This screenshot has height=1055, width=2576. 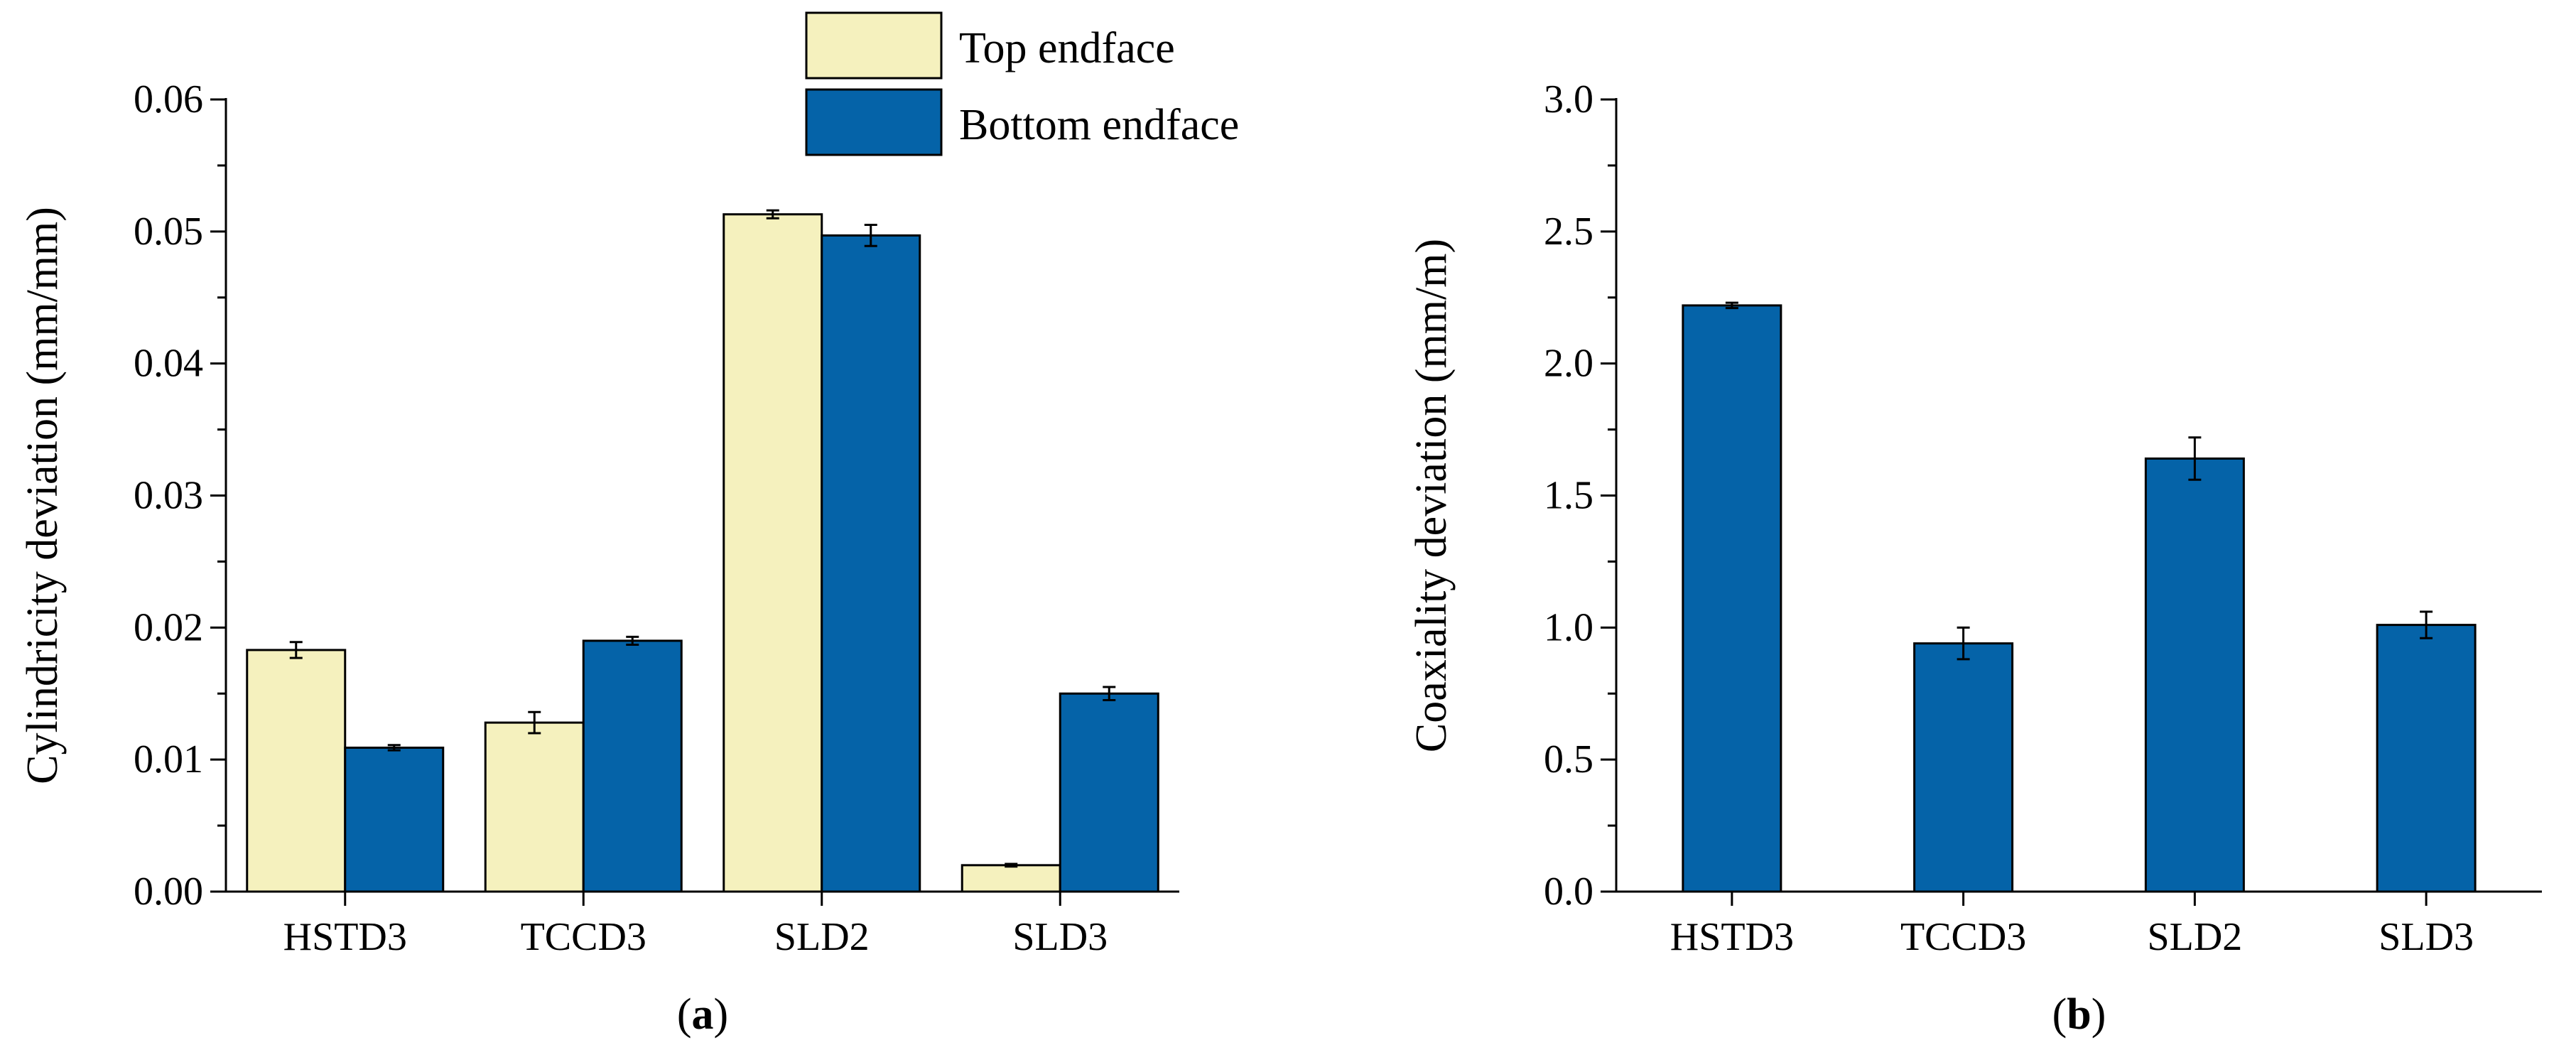 I want to click on b-y-tick-label: 1.5, so click(x=1568, y=496).